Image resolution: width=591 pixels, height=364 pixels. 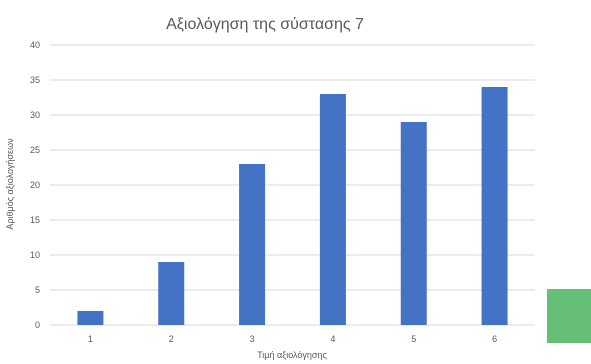 I want to click on x-tick-label: 3, so click(x=252, y=339).